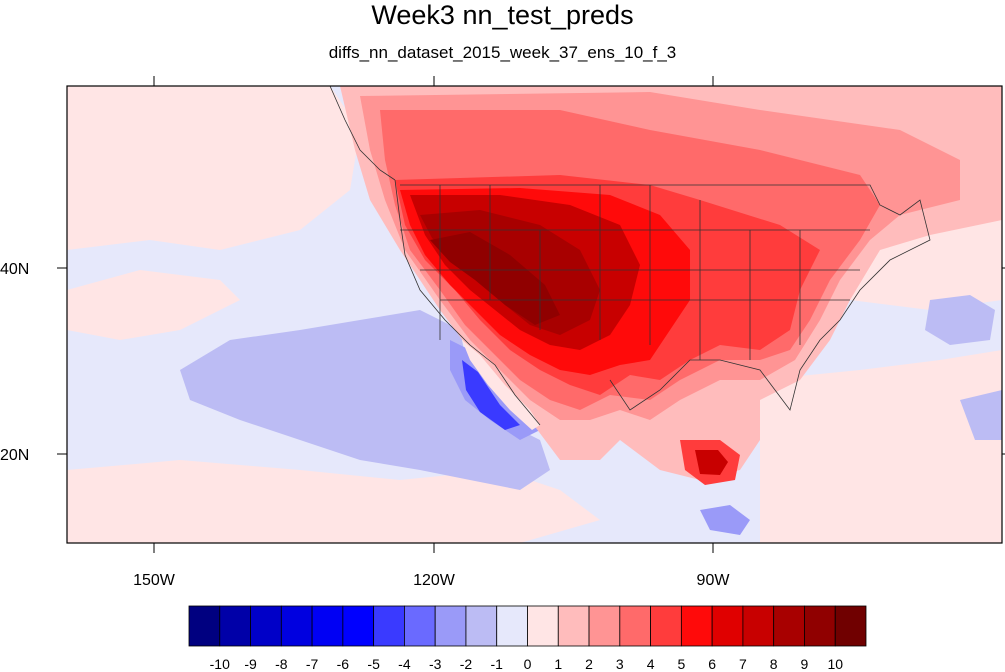 Image resolution: width=1005 pixels, height=672 pixels. What do you see at coordinates (404, 664) in the screenshot?
I see `colorbar-label: -4` at bounding box center [404, 664].